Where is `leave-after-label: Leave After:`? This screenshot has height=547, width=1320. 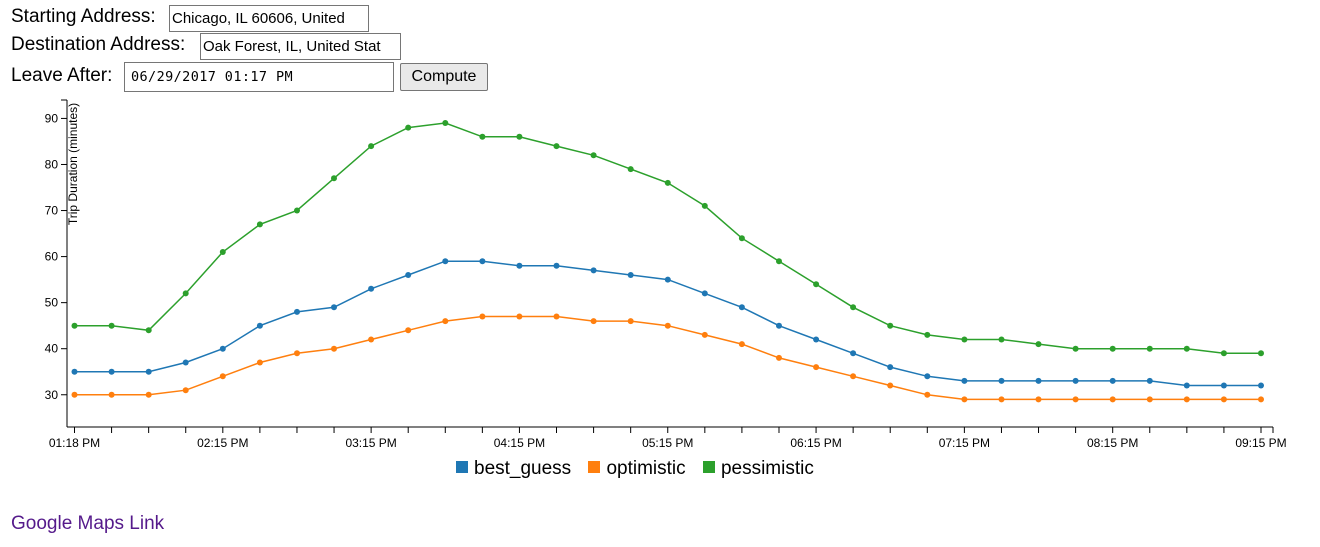
leave-after-label: Leave After: is located at coordinates (62, 75).